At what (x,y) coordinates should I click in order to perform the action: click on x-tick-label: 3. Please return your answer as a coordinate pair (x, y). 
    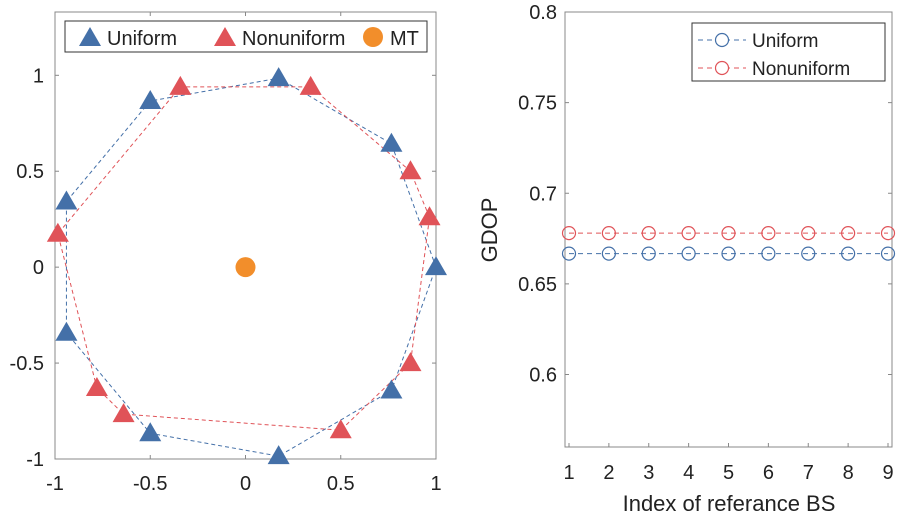
    Looking at the image, I should click on (648, 473).